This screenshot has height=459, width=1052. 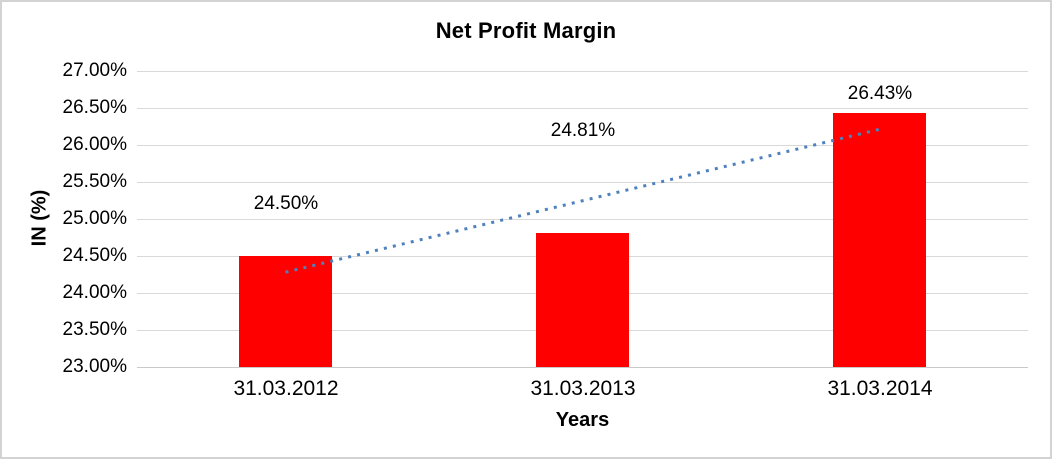 What do you see at coordinates (94, 144) in the screenshot?
I see `y-tick-label: 26.00%` at bounding box center [94, 144].